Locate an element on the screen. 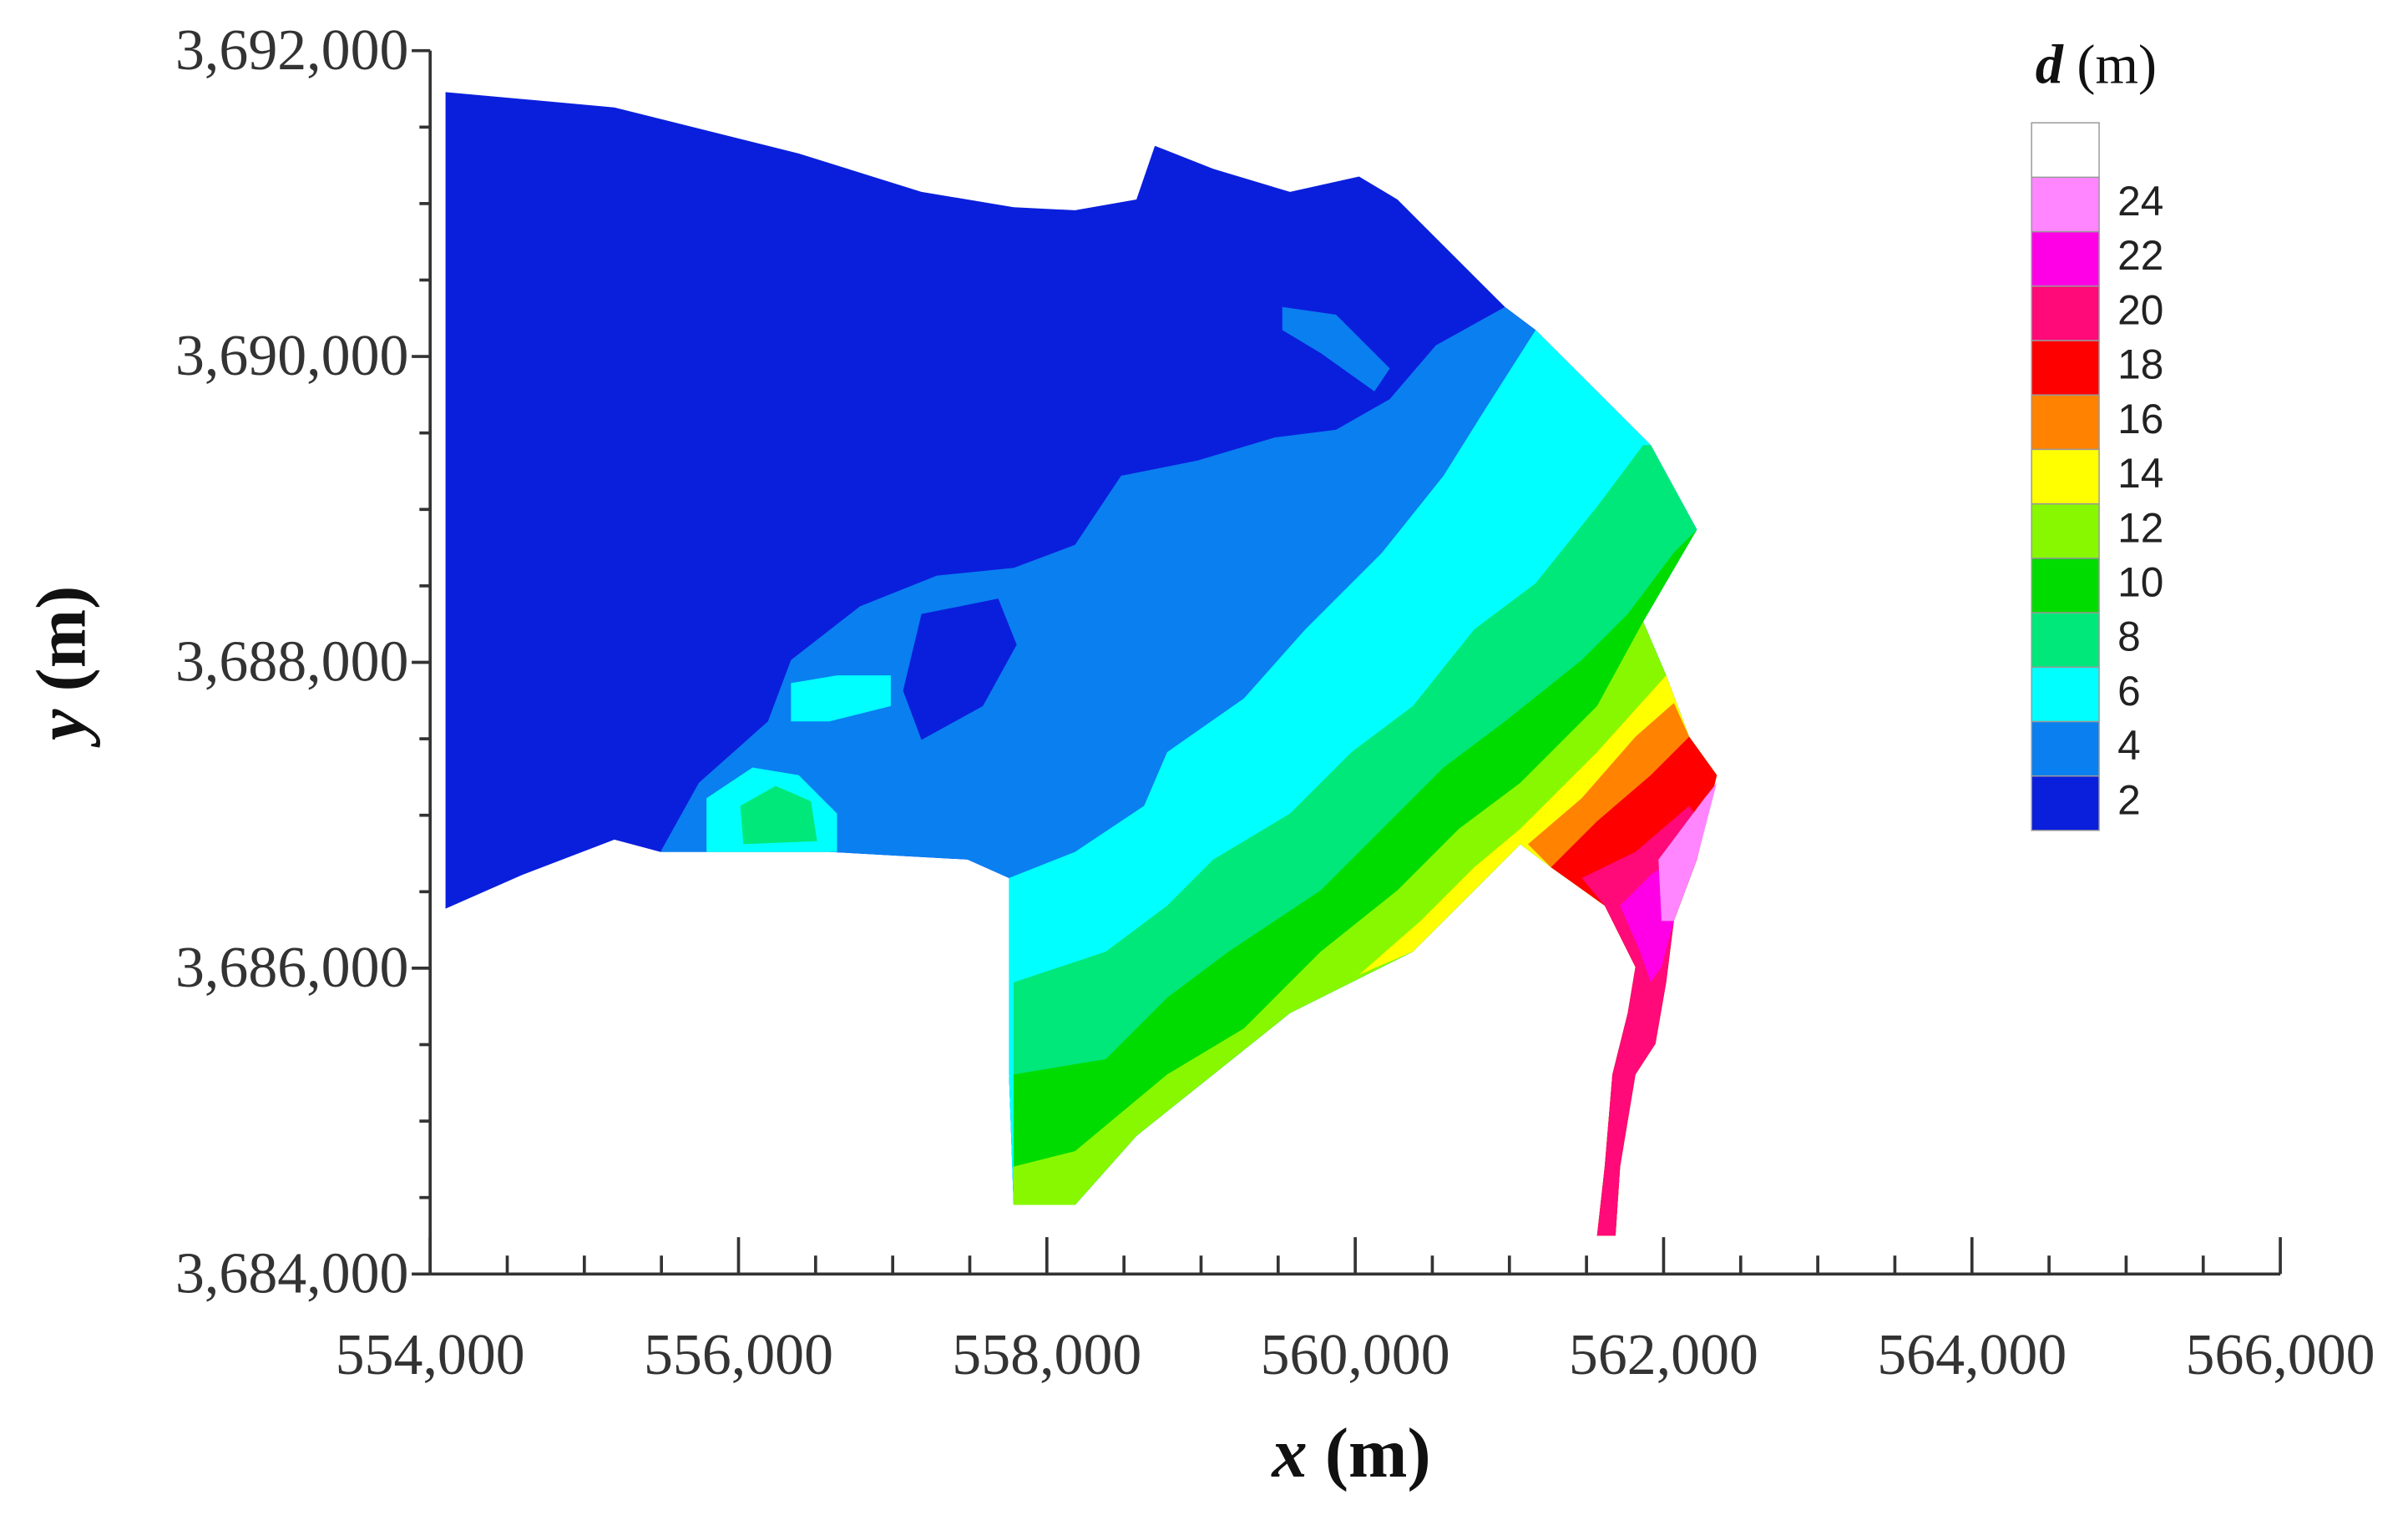  colorbar-label: 12 is located at coordinates (2140, 527).